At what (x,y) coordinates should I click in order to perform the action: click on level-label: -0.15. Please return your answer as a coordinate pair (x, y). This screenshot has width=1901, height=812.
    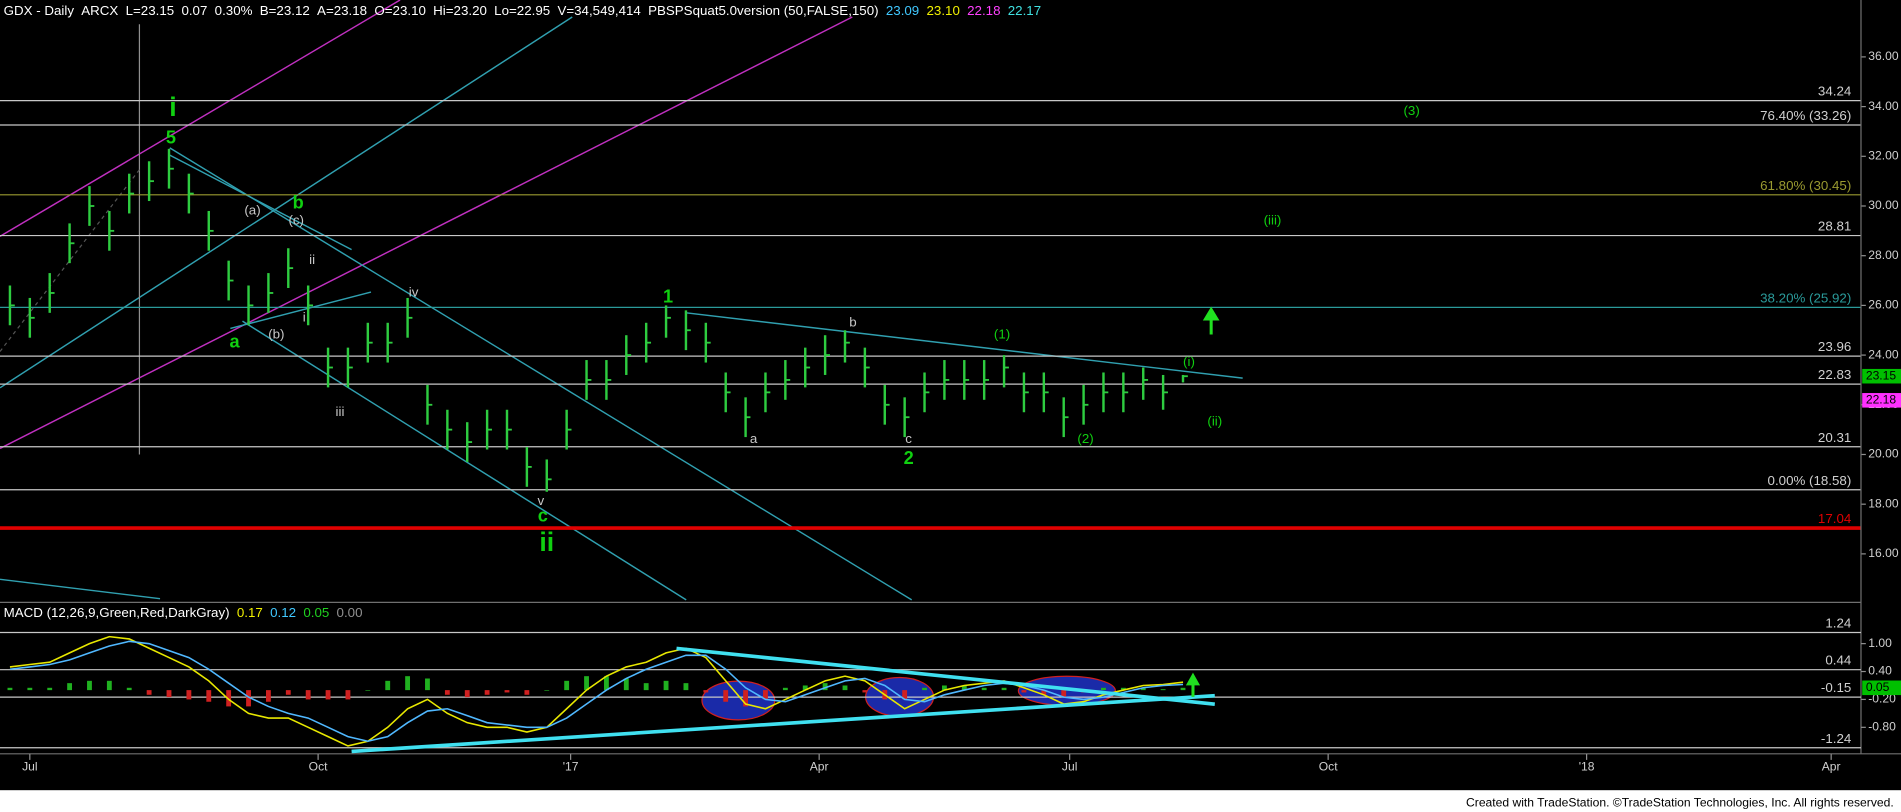
    Looking at the image, I should click on (1836, 687).